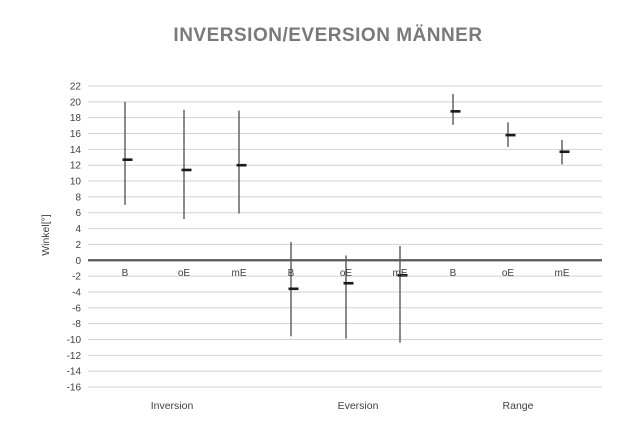 The width and height of the screenshot is (626, 428). I want to click on mean-marker-inversion-oe, so click(186, 170).